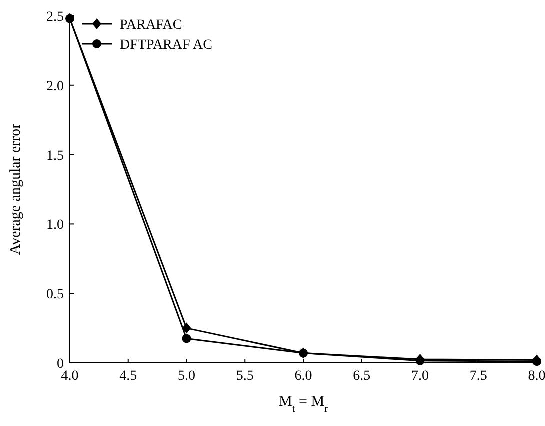 The height and width of the screenshot is (426, 545). I want to click on y-tick-label: 0.5, so click(55, 295).